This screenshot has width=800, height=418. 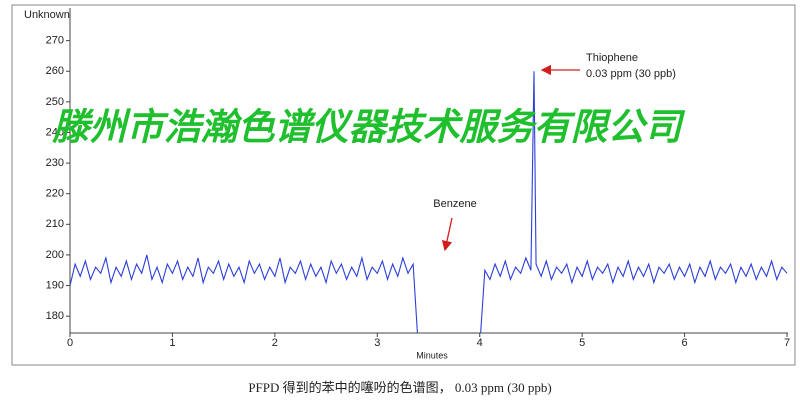 I want to click on arrow, so click(x=447, y=234).